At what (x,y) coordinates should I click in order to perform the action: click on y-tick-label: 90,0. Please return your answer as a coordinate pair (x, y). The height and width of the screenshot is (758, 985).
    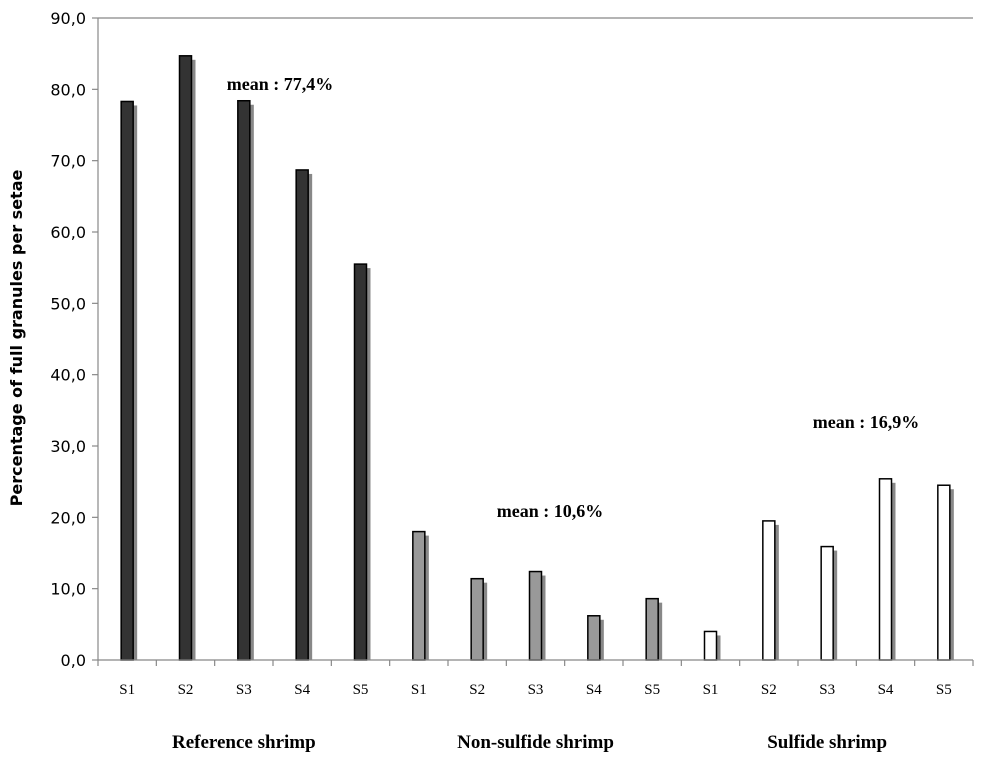
    Looking at the image, I should click on (68, 18).